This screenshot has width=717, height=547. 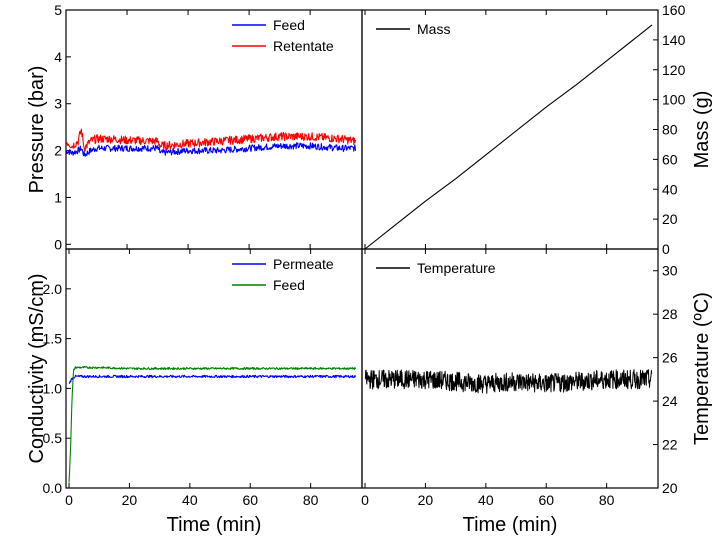 I want to click on y-tick-label: 1.5, so click(x=53, y=339).